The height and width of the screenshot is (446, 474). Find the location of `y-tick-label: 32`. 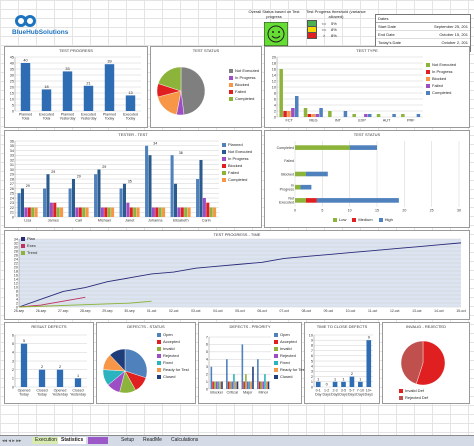

y-tick-label: 32 is located at coordinates (12, 160).